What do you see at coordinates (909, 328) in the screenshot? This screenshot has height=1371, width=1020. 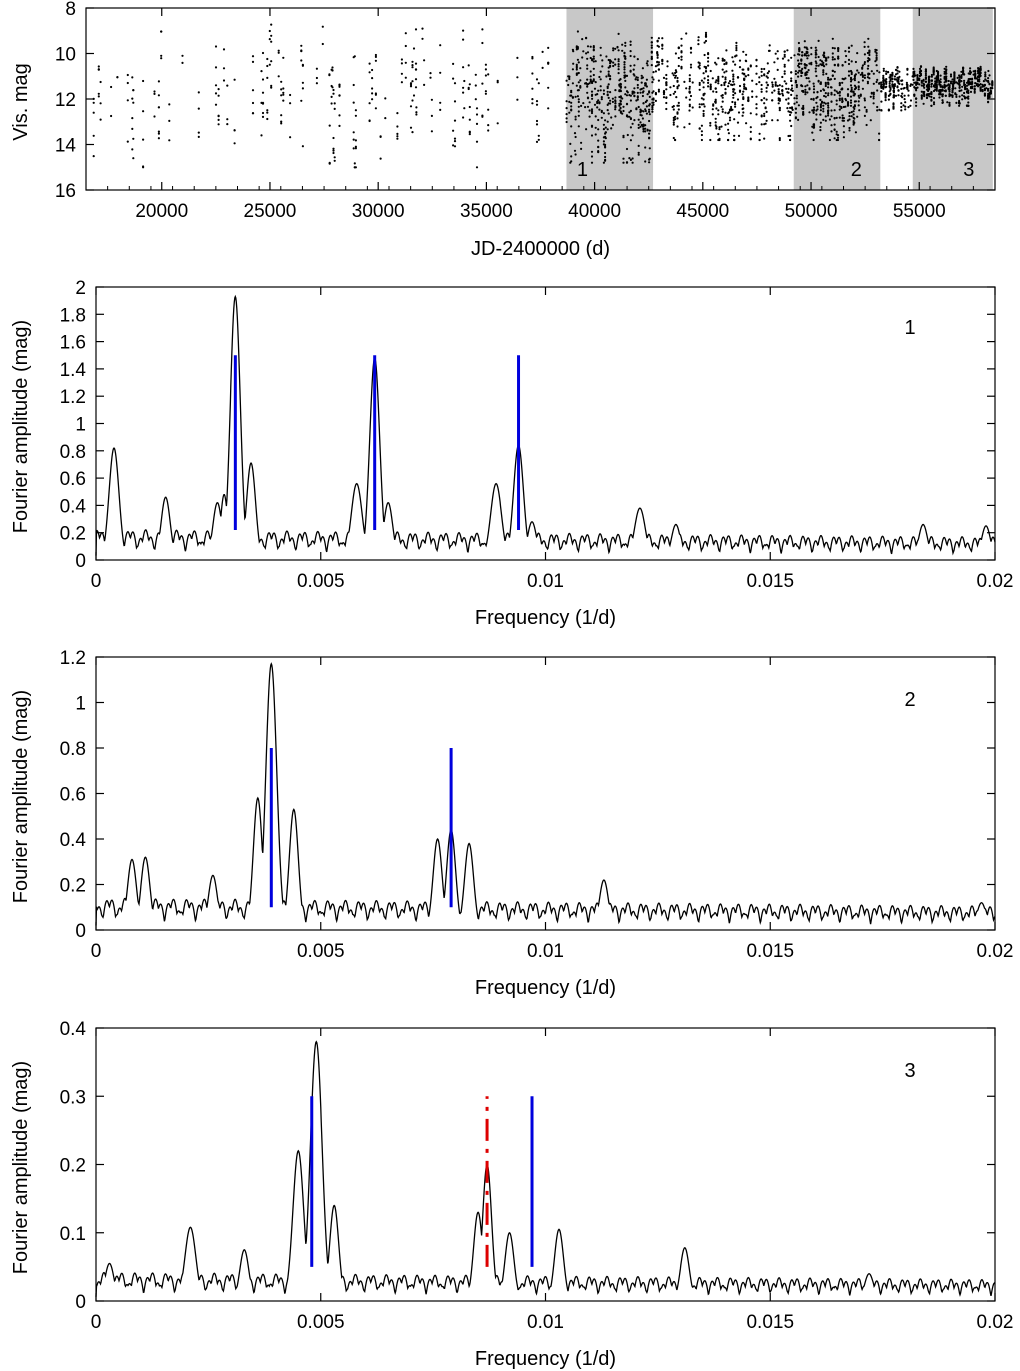 I see `panel-number-label: 1` at bounding box center [909, 328].